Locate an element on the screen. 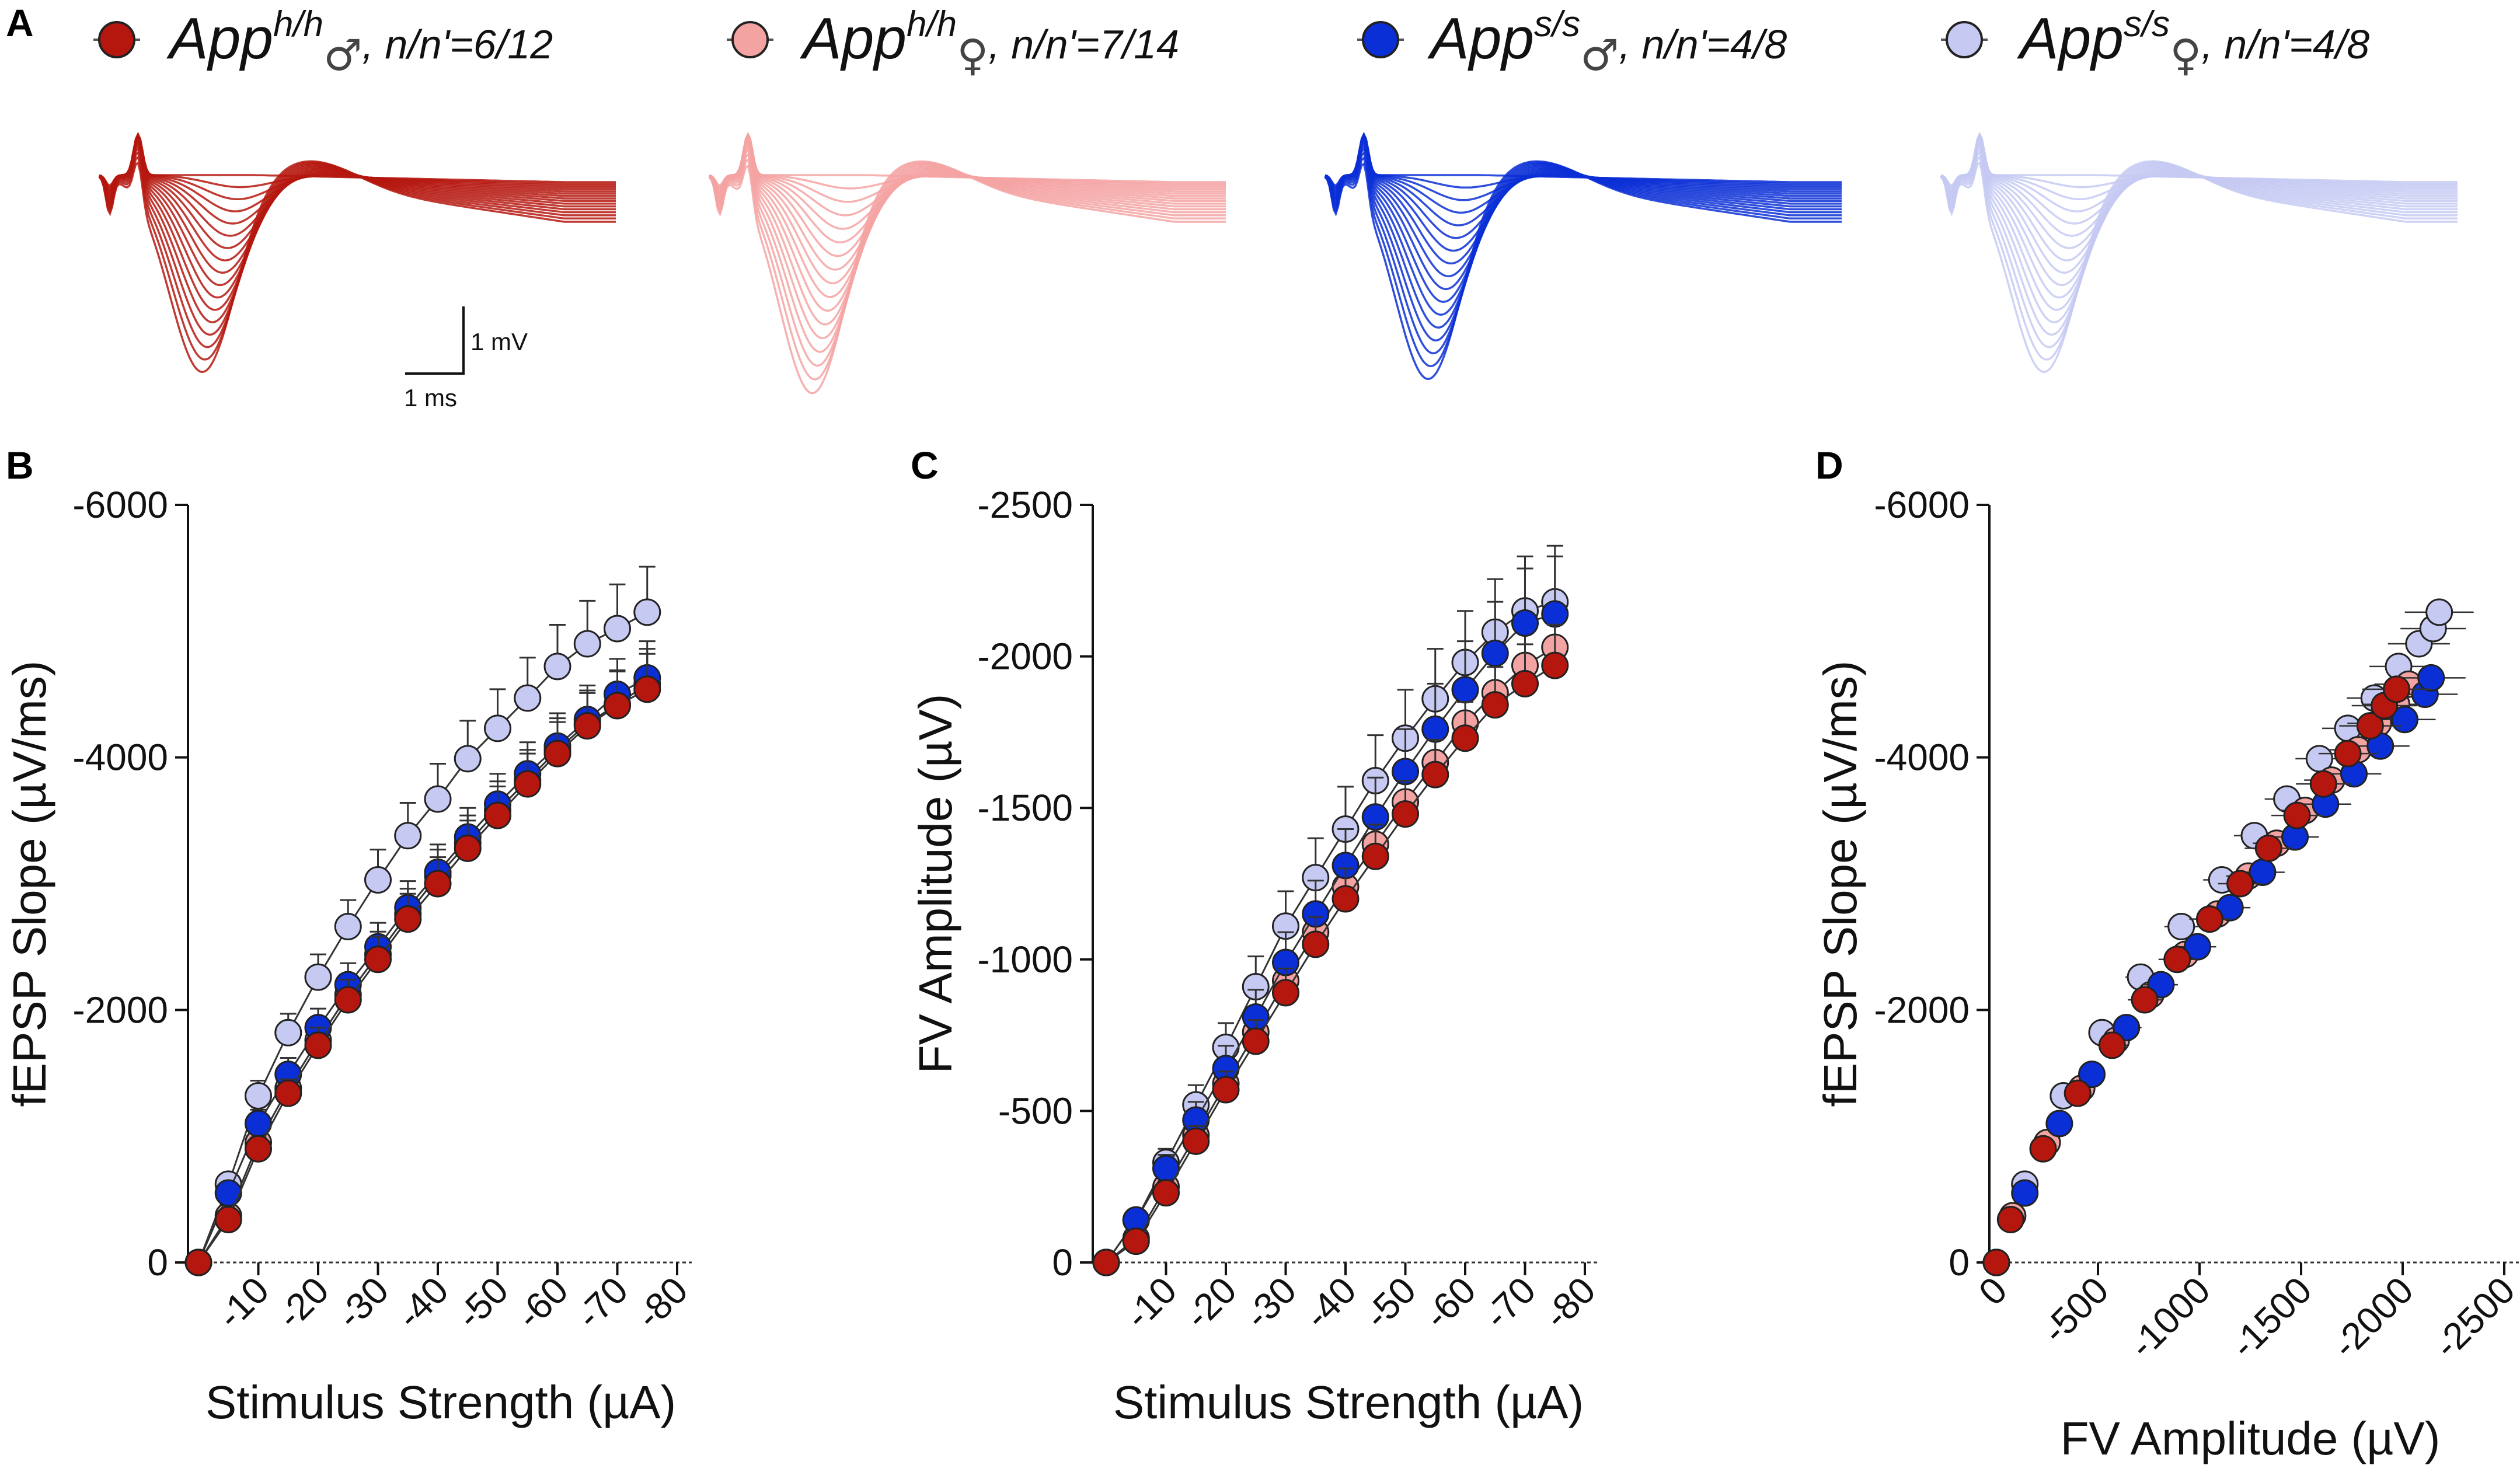  scale-bar-vertical-label: 1 mV is located at coordinates (499, 341).